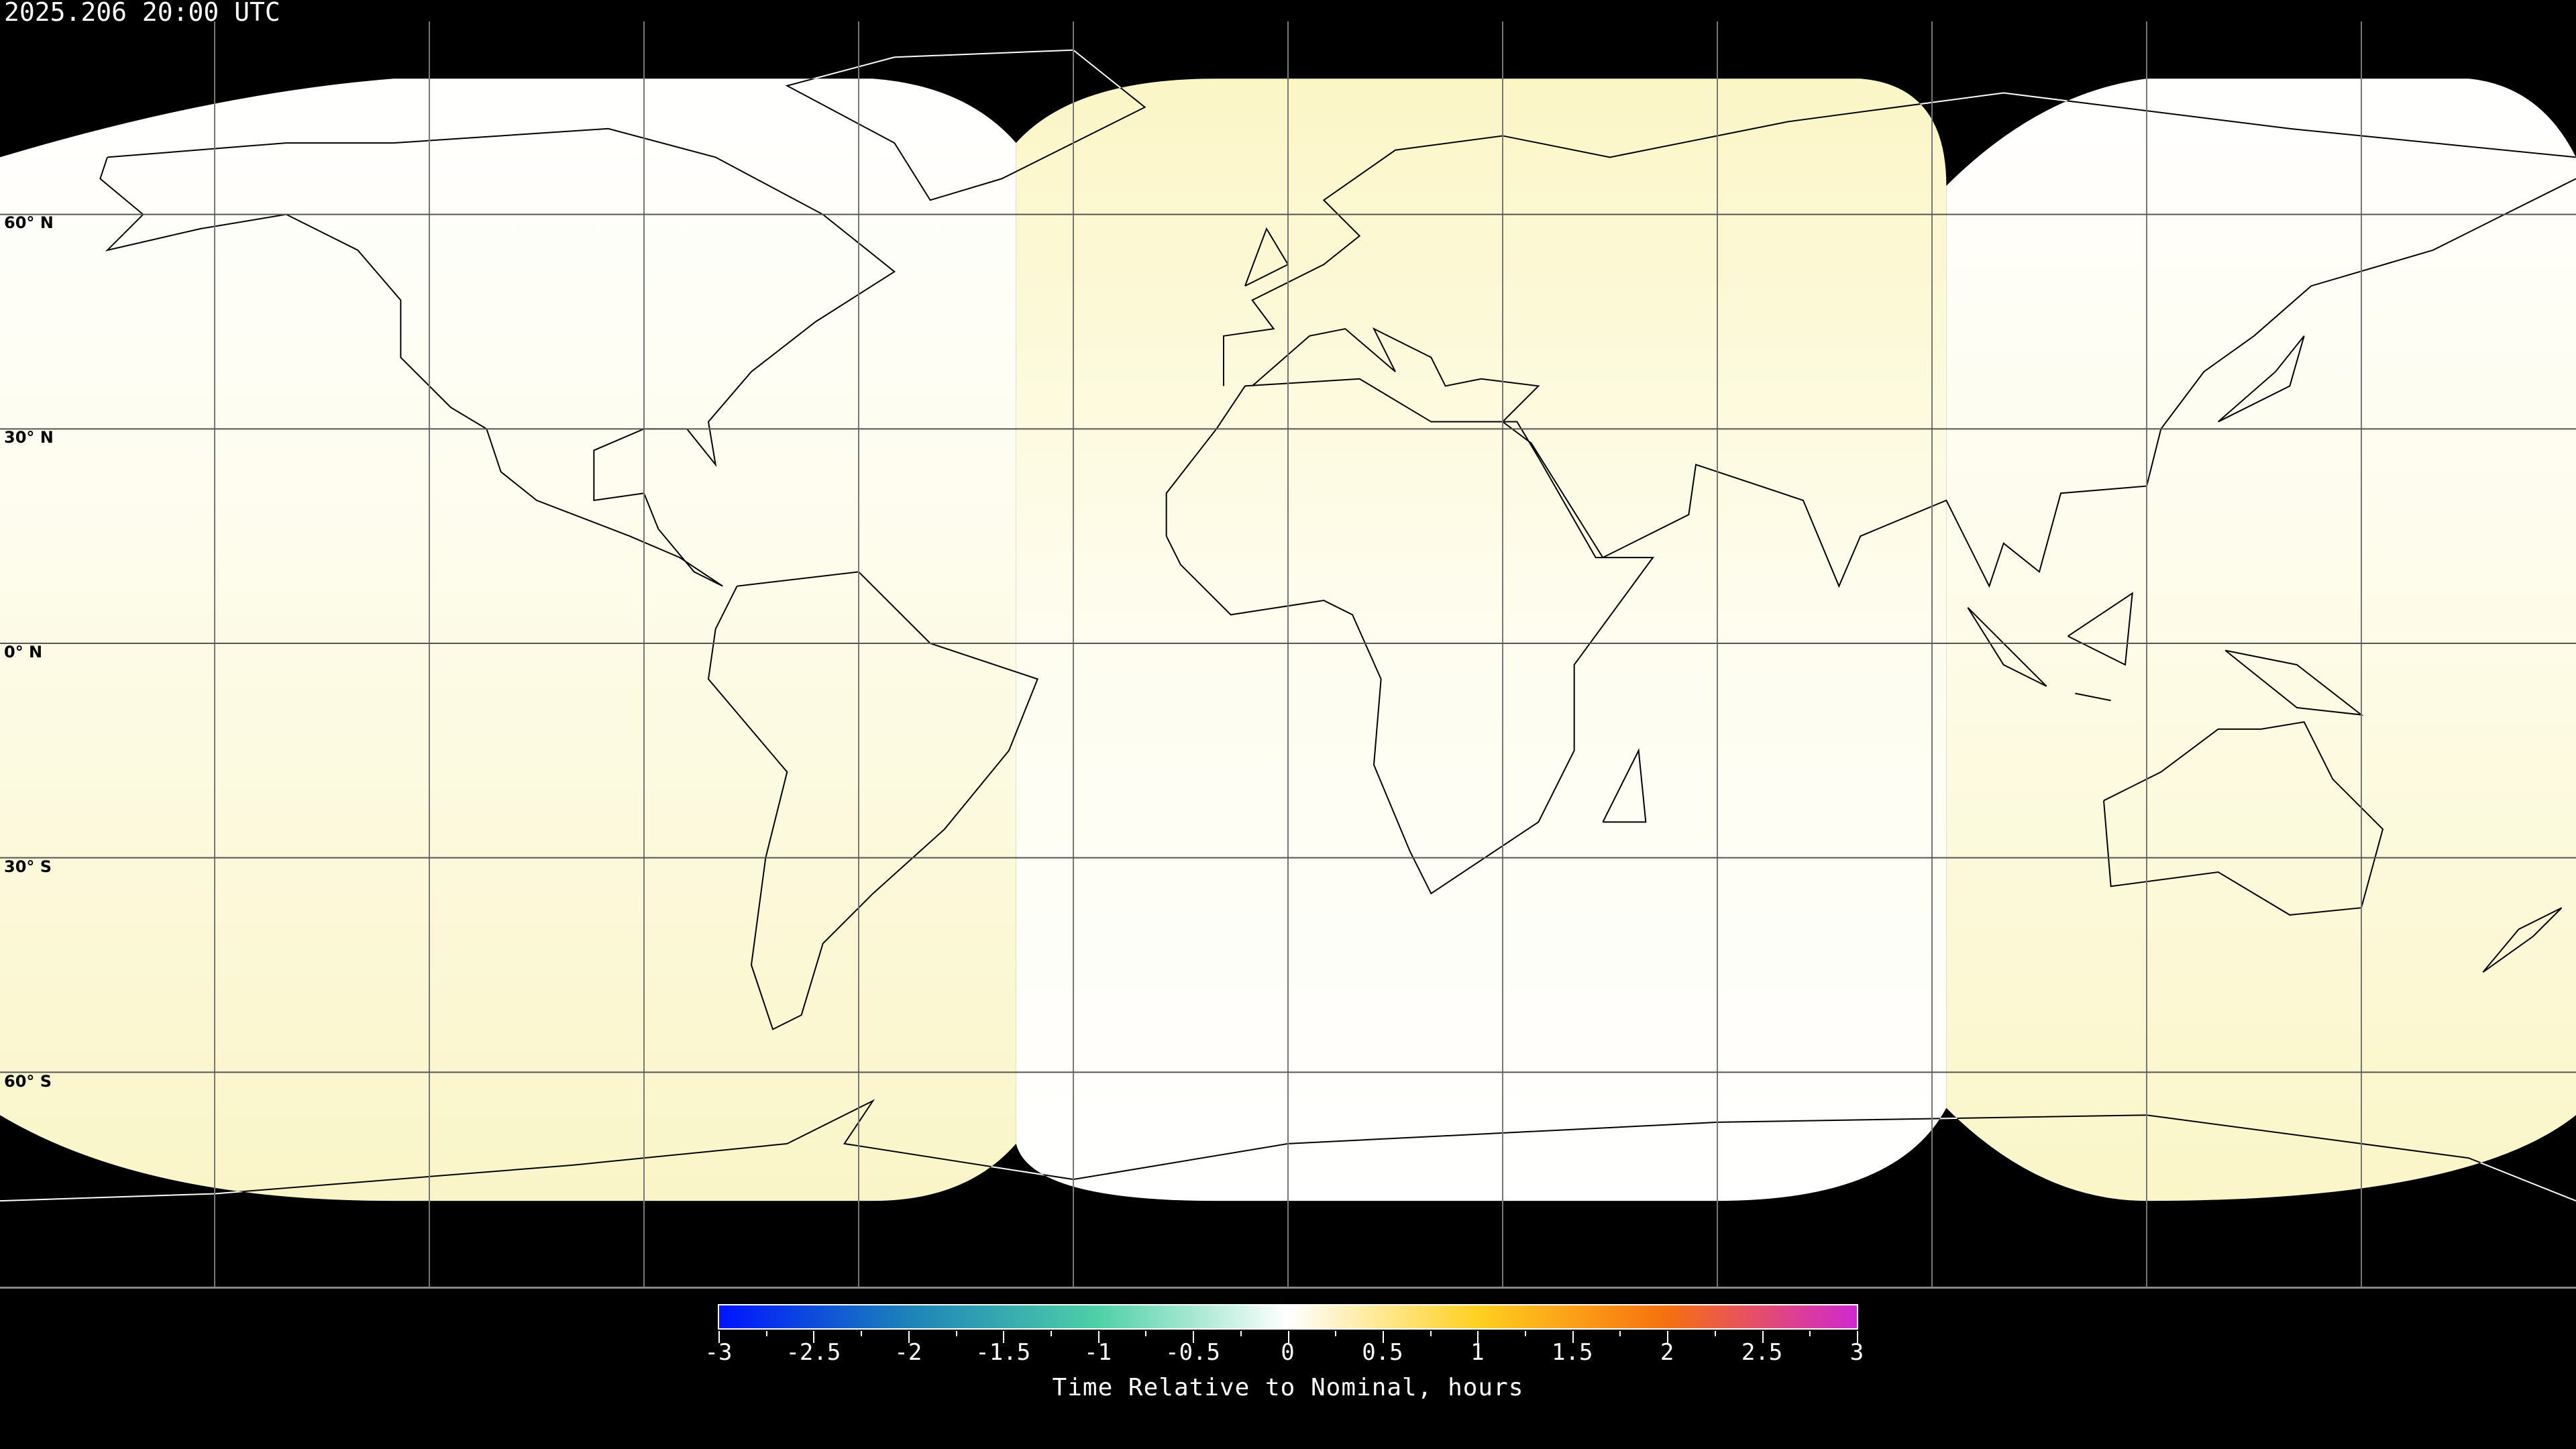 This screenshot has width=2576, height=1449. Describe the element at coordinates (1382, 1352) in the screenshot. I see `colorbar-tick-label: 0.5` at that location.